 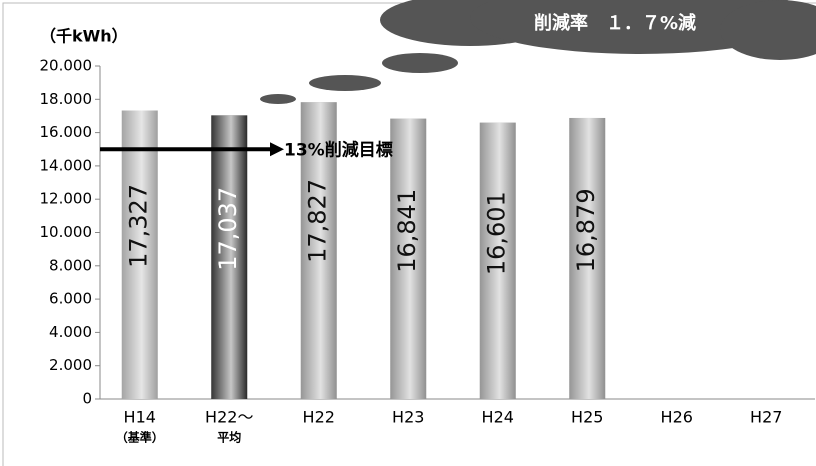 I want to click on y-tick-label: 20.000, so click(x=66, y=66).